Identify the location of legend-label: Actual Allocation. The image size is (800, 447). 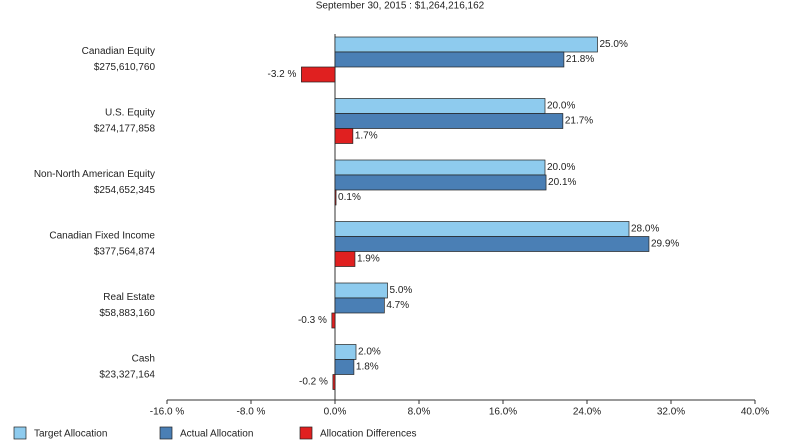
(216, 434).